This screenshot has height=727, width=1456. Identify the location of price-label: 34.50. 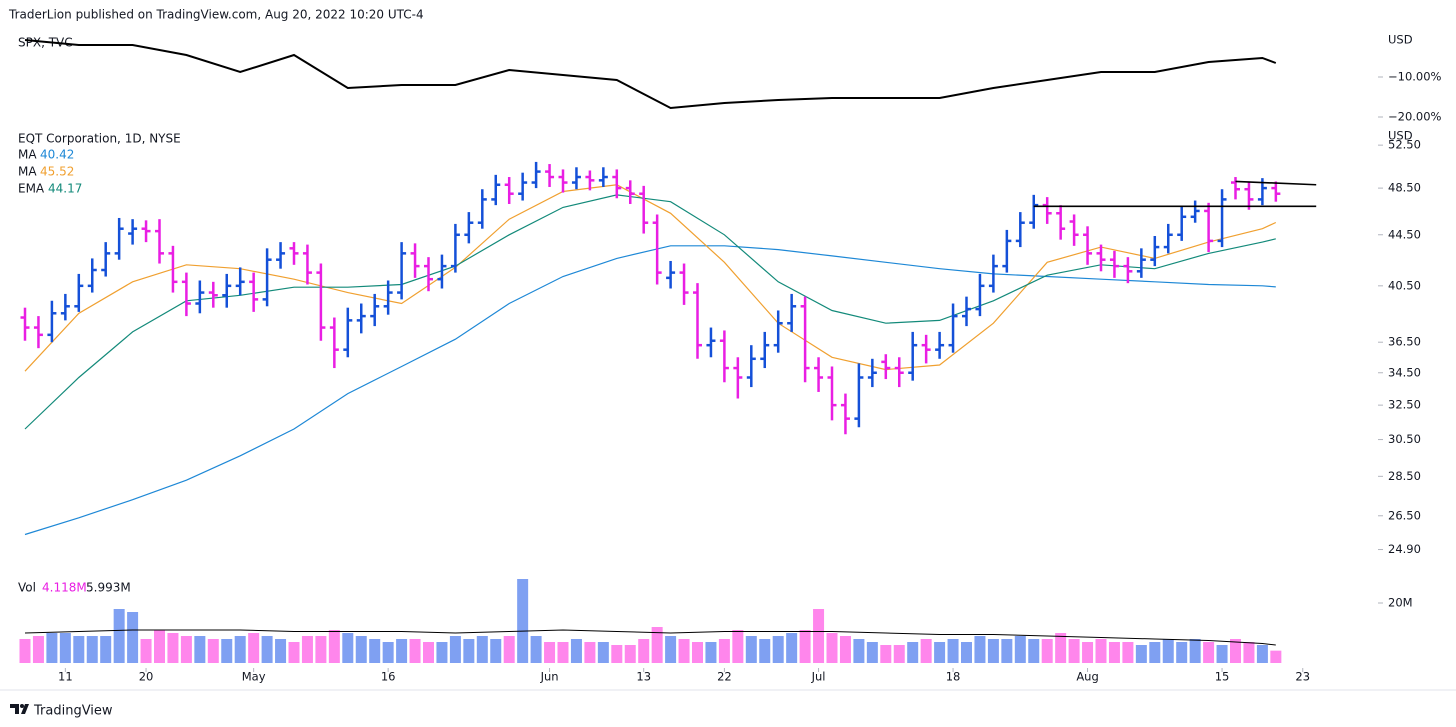
(1404, 372).